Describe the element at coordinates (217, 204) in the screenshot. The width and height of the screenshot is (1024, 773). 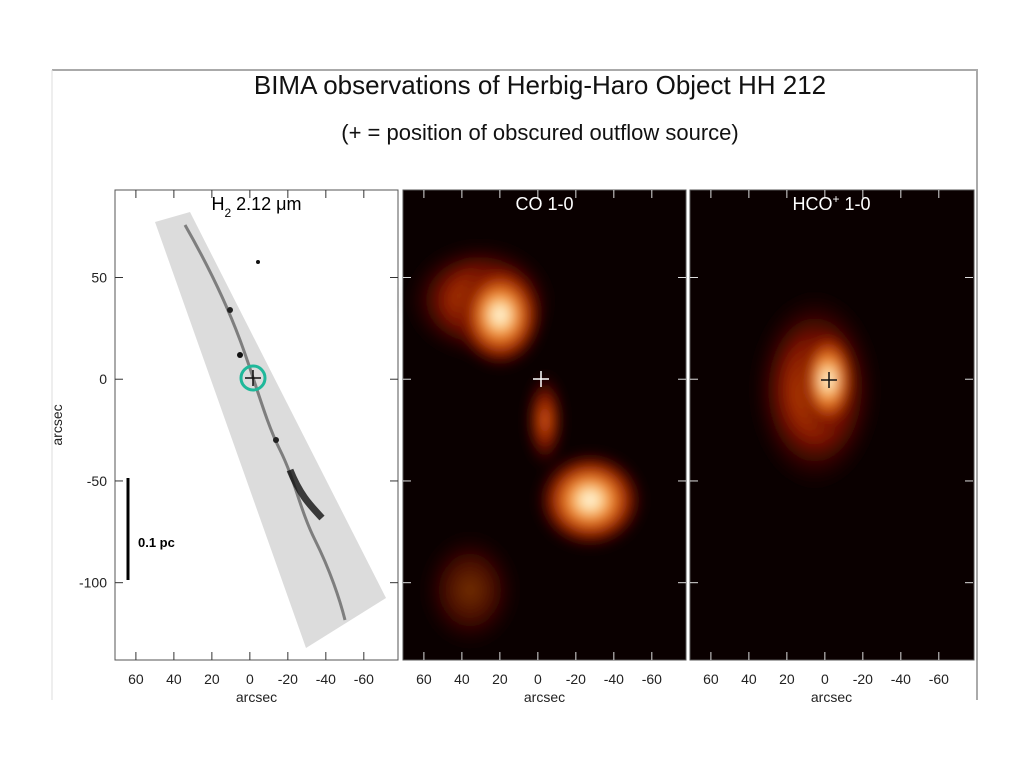
I see `panel-label-part: H` at that location.